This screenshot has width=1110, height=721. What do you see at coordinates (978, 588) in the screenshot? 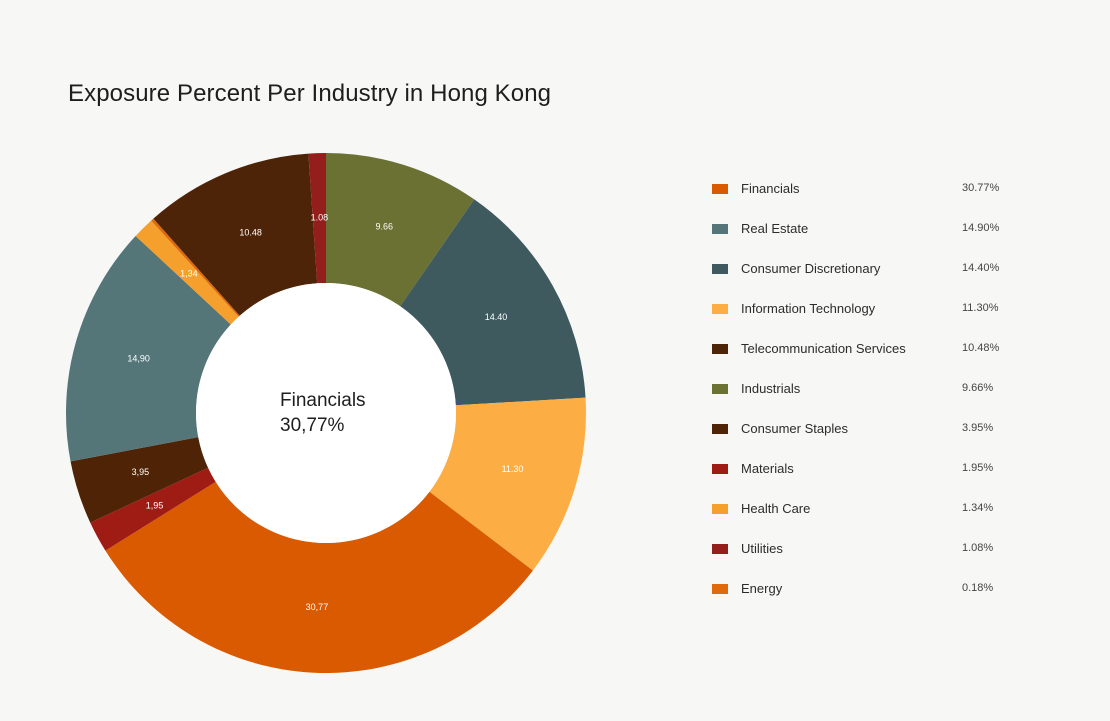
I see `legend-value: 0.18%` at bounding box center [978, 588].